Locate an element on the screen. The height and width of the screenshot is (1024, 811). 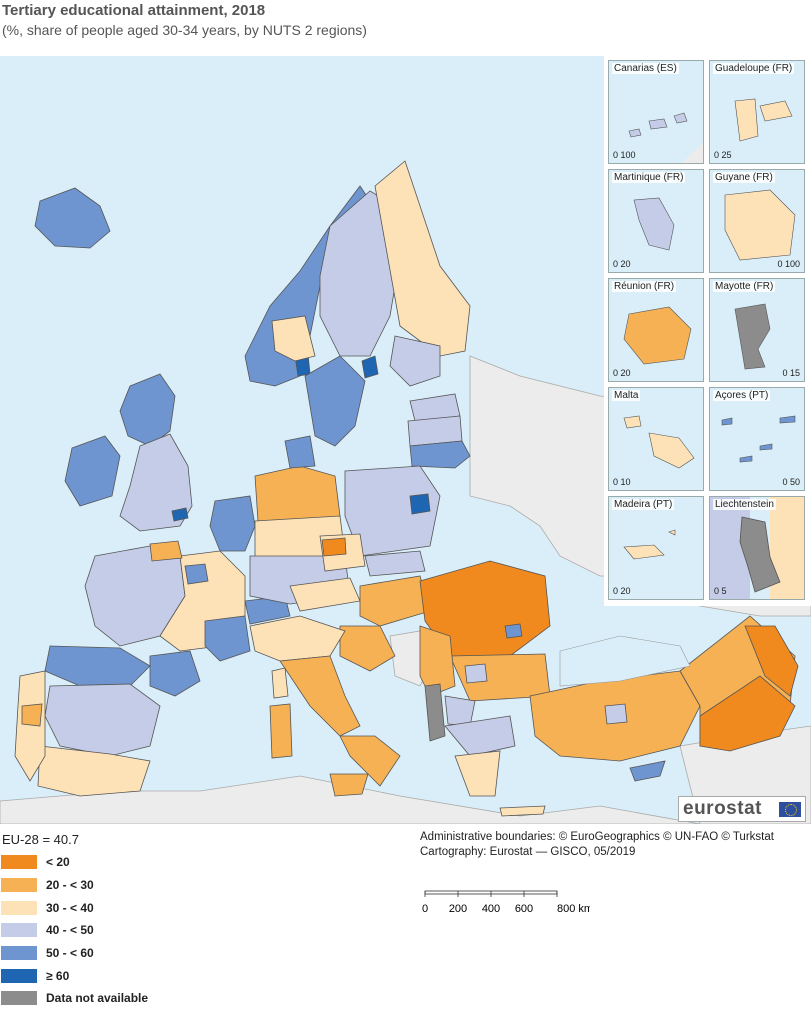
region-crete is located at coordinates (522, 811).